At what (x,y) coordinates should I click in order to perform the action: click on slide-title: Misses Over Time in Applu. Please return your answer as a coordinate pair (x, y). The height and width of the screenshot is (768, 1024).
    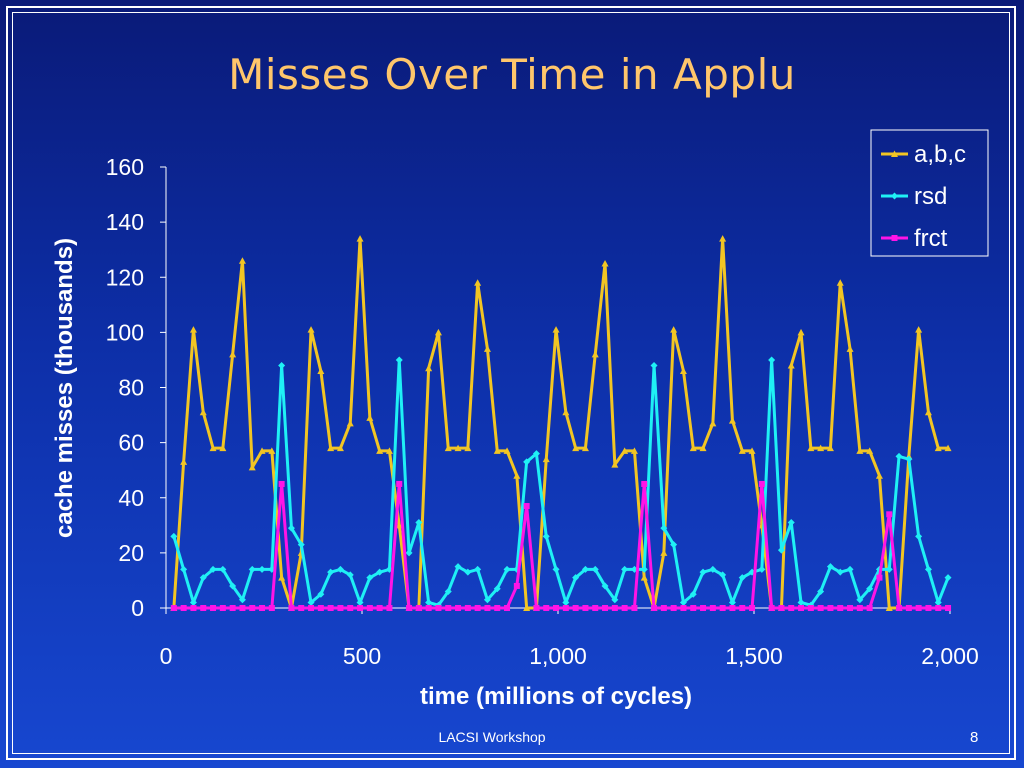
    Looking at the image, I should click on (512, 74).